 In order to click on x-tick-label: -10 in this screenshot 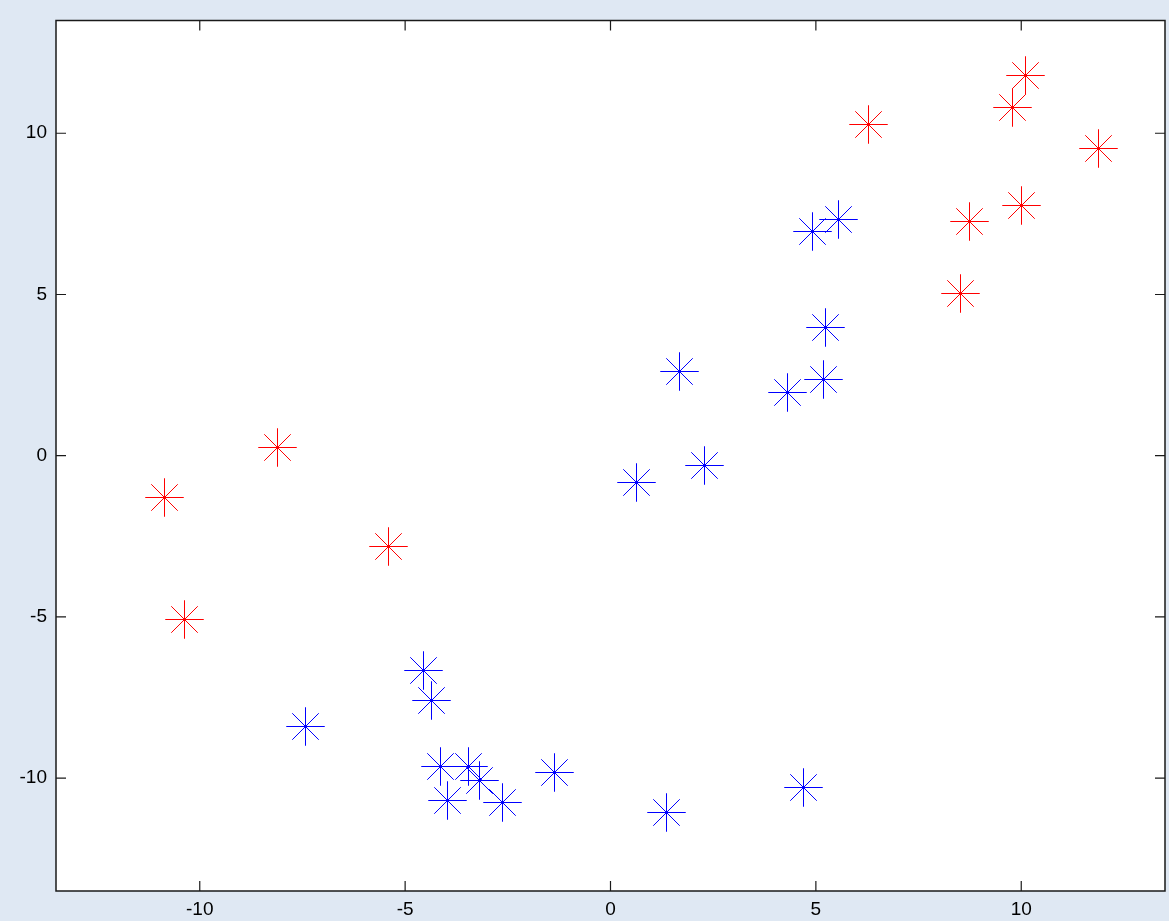, I will do `click(200, 908)`.